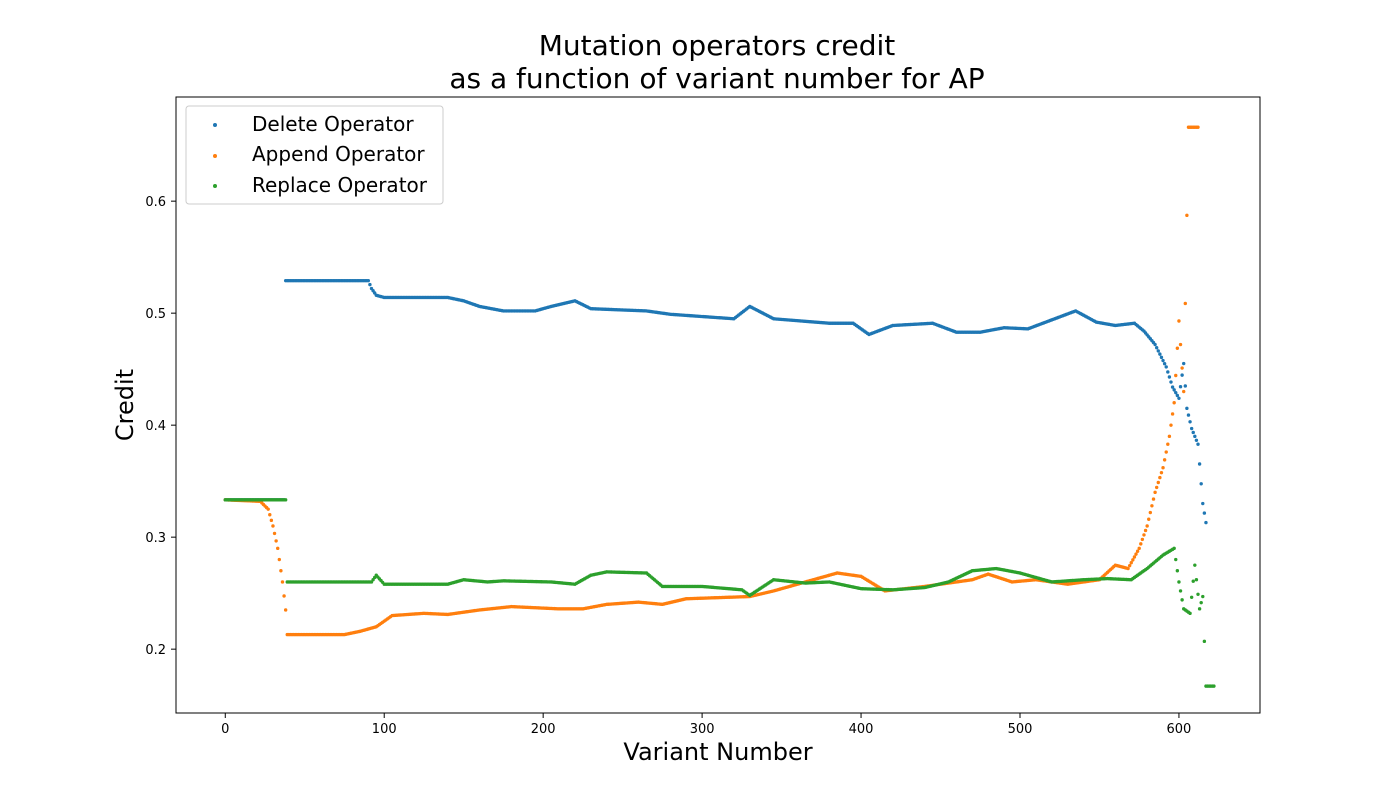  I want to click on x-axis-label: Variant Number, so click(717, 752).